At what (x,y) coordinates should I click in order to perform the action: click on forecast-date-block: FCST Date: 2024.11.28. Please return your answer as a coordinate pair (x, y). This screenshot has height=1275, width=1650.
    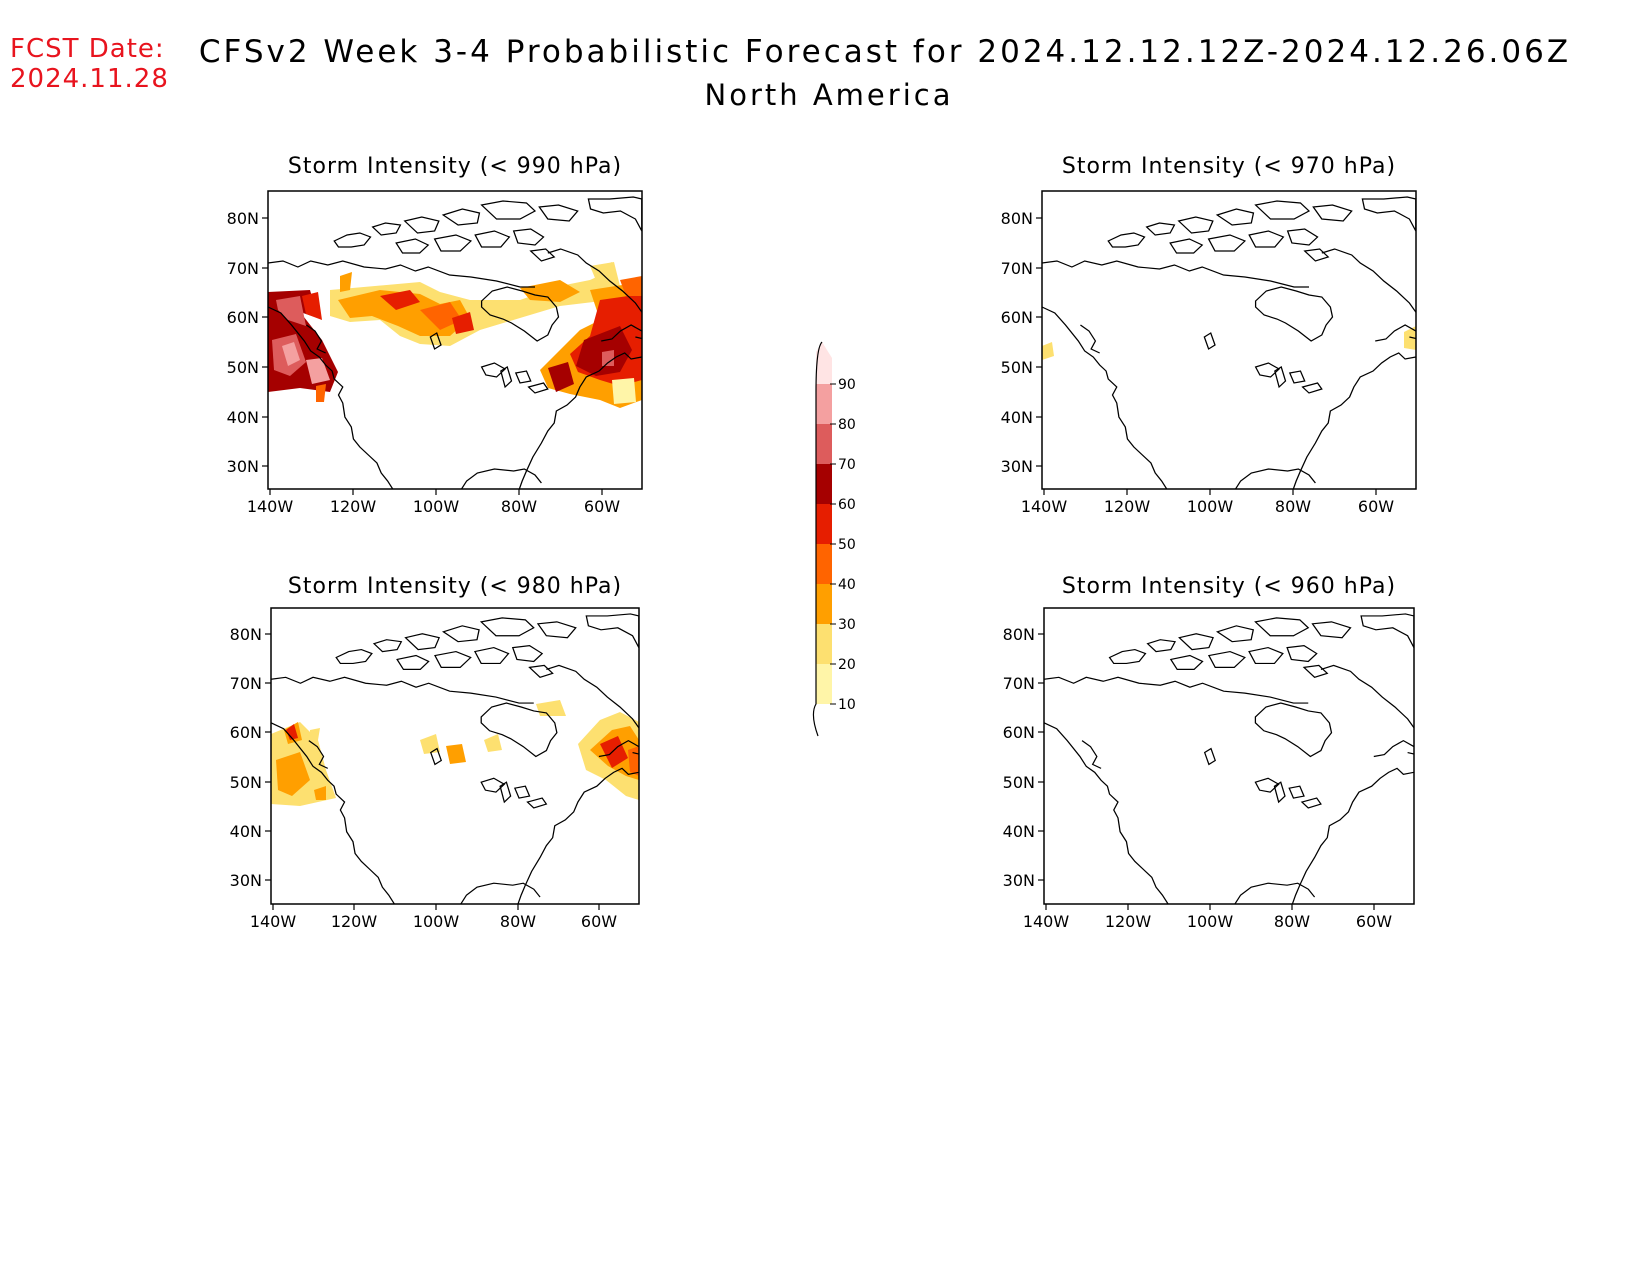
    Looking at the image, I should click on (89, 64).